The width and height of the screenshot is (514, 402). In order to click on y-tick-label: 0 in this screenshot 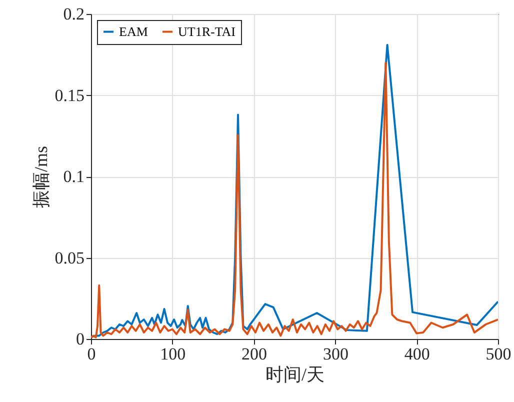, I will do `click(80, 339)`.